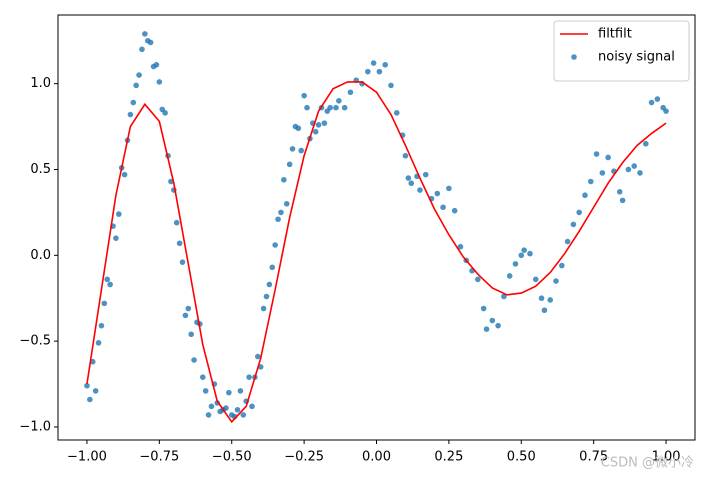  What do you see at coordinates (647, 463) in the screenshot?
I see `watermark: CSDN @微小冷` at bounding box center [647, 463].